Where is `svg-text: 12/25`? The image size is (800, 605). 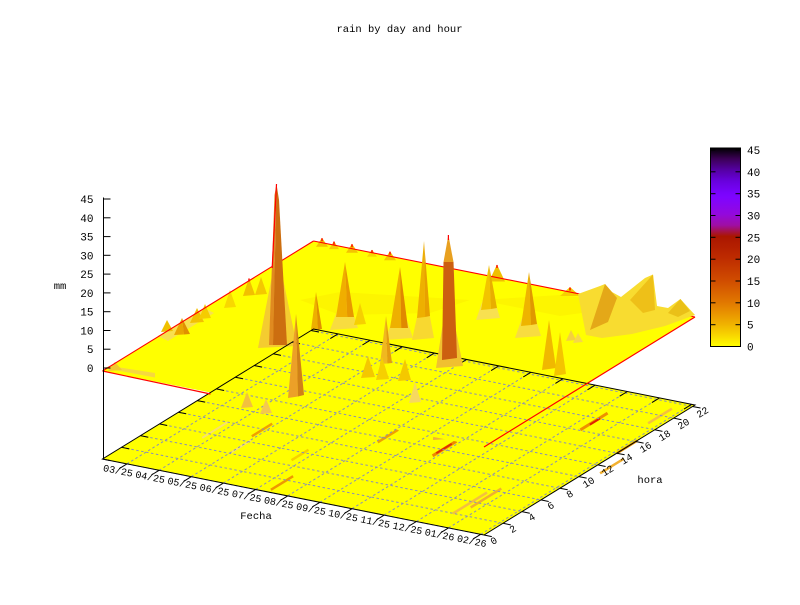
svg-text: 12/25 is located at coordinates (407, 530).